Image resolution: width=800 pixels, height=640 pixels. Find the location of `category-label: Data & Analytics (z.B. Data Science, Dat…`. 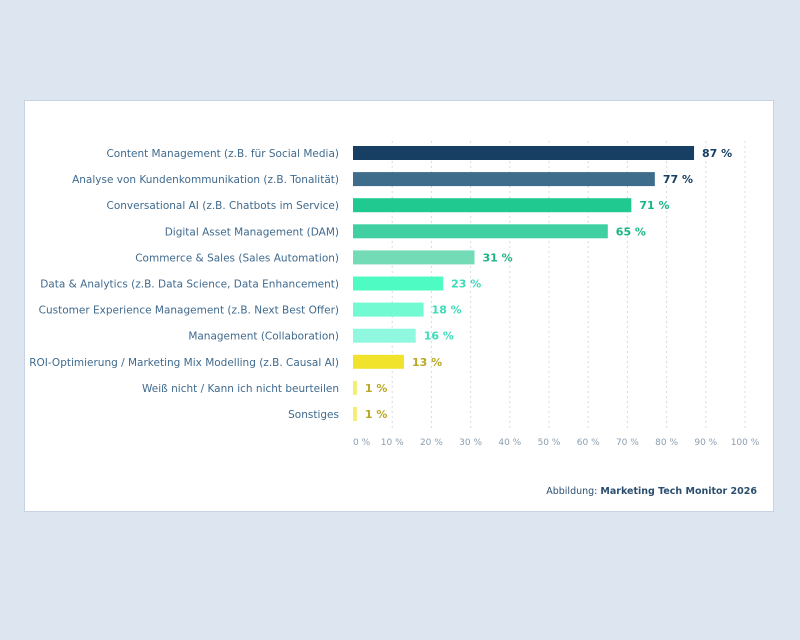

category-label: Data & Analytics (z.B. Data Science, Dat… is located at coordinates (189, 285).